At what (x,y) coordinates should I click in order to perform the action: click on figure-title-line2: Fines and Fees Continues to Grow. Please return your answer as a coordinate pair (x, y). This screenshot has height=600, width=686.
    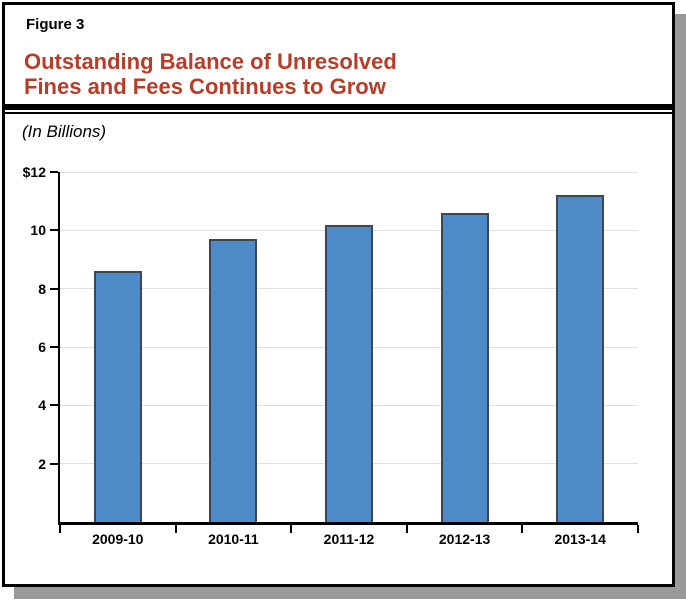
    Looking at the image, I should click on (205, 86).